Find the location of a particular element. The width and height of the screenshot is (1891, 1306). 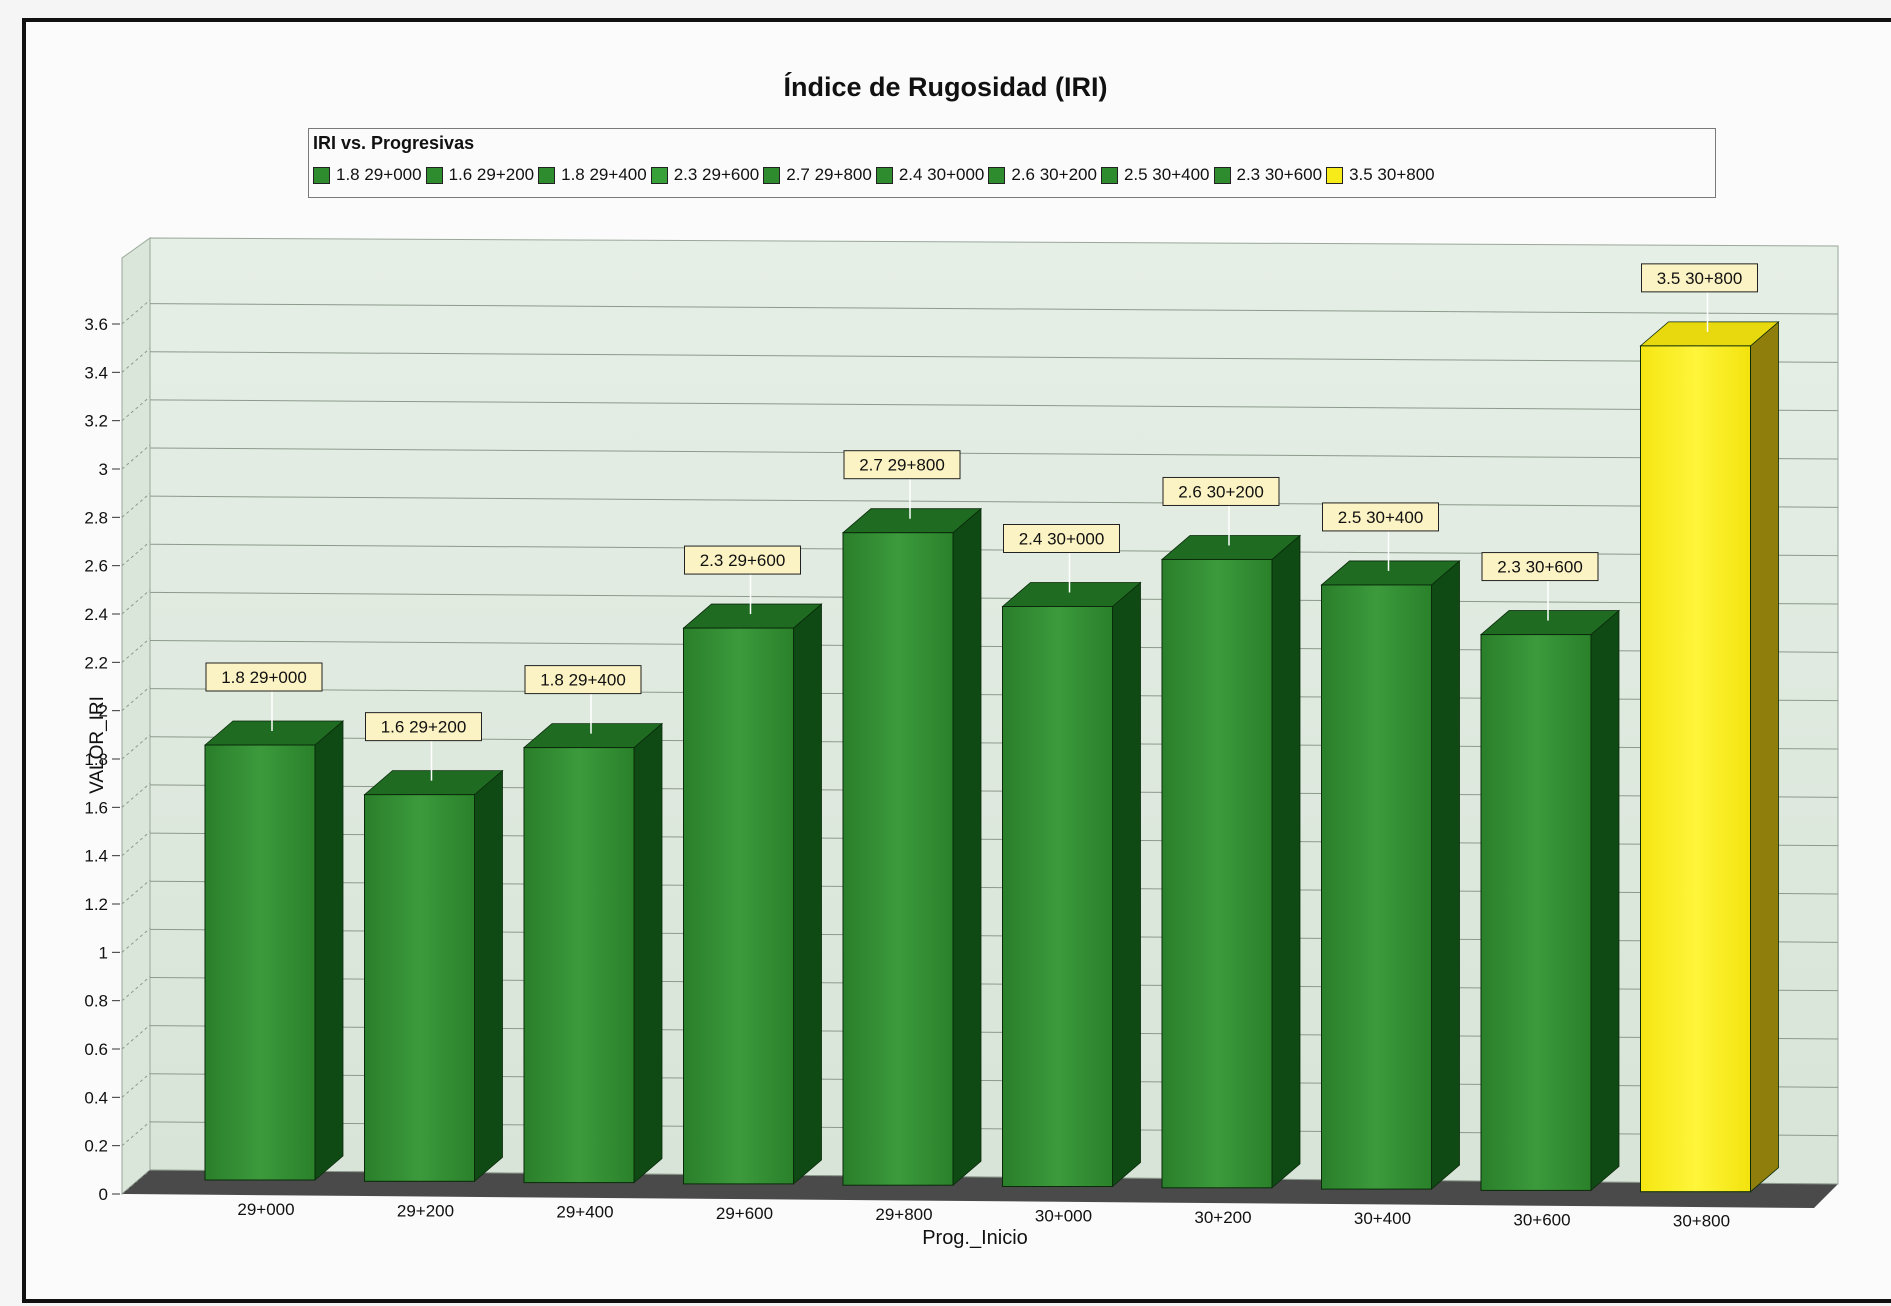

y-tick-label: 3.6 is located at coordinates (96, 324).